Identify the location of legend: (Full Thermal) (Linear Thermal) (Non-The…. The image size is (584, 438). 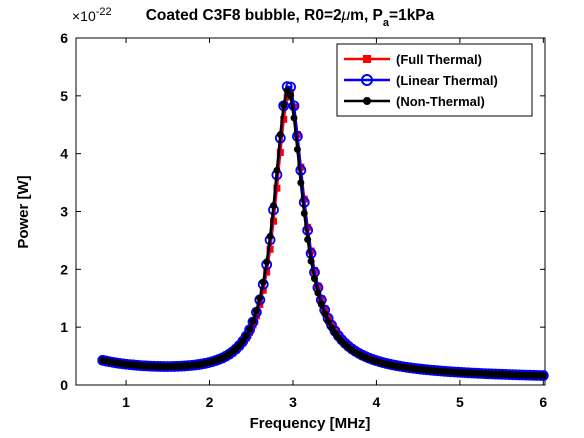
(434, 80).